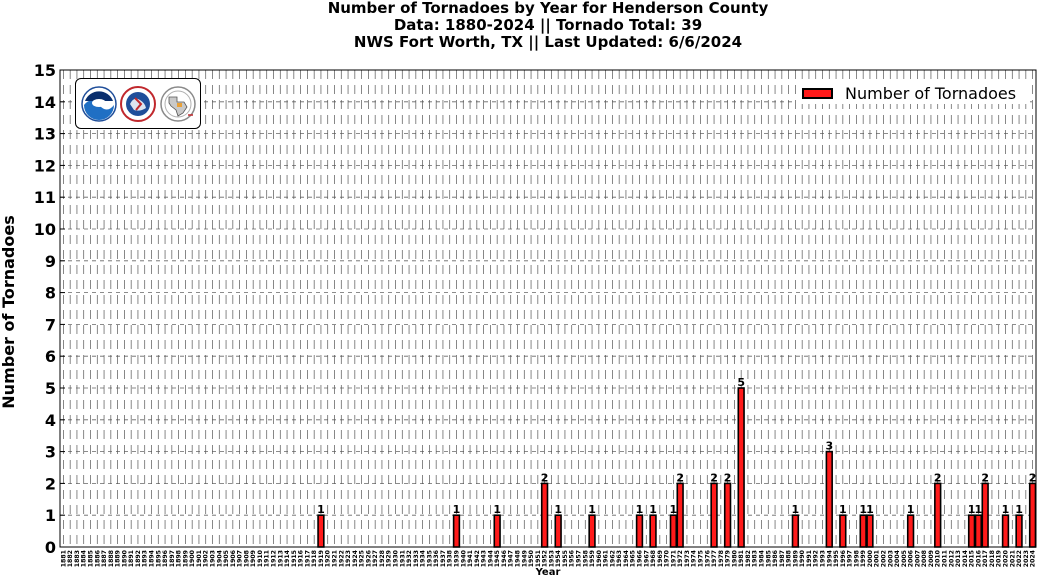 Image resolution: width=1038 pixels, height=578 pixels. Describe the element at coordinates (558, 531) in the screenshot. I see `bar-1954` at that location.